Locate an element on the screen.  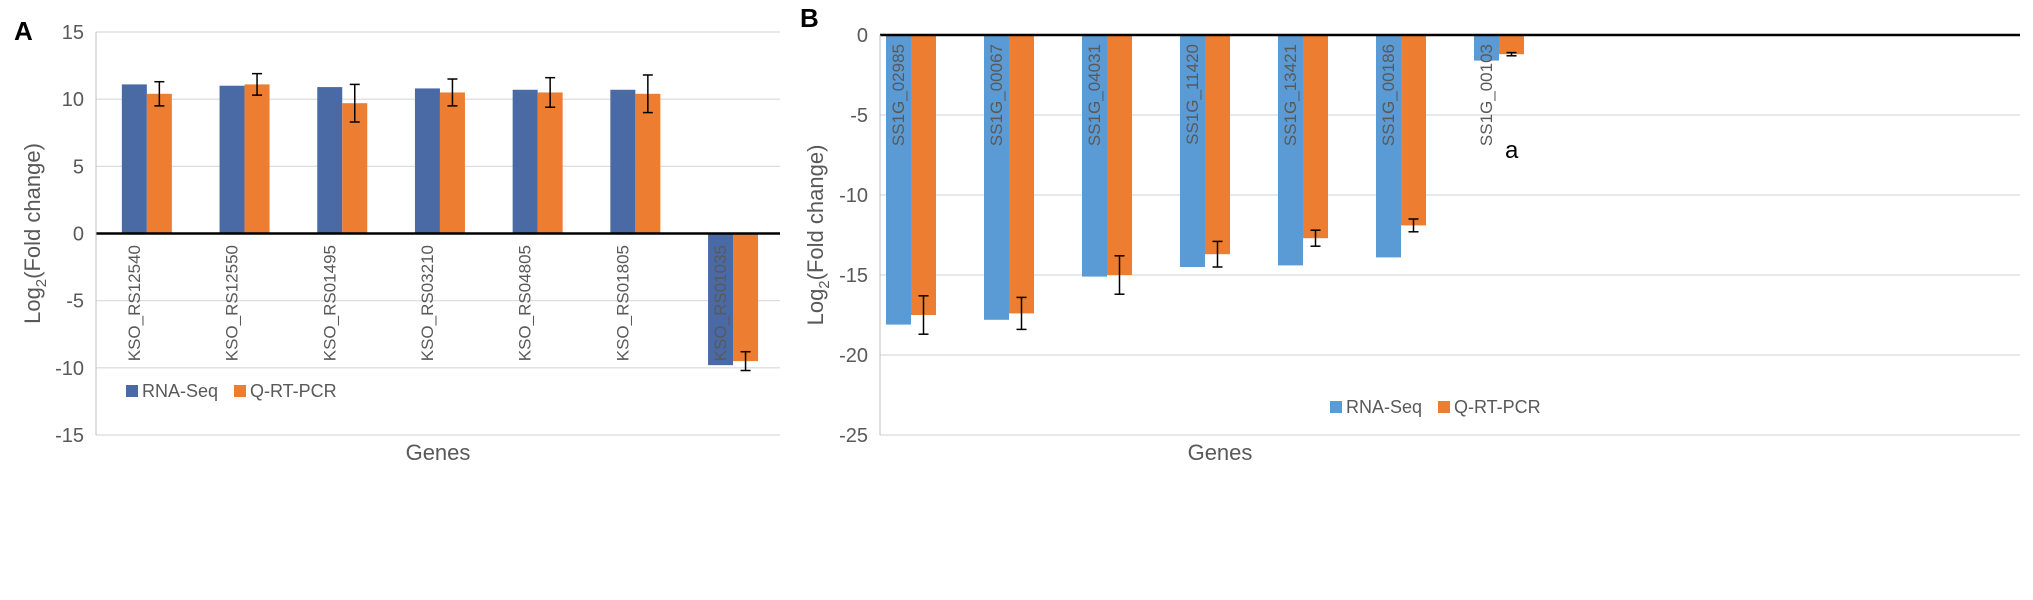
annotation-label: a is located at coordinates (1512, 150).